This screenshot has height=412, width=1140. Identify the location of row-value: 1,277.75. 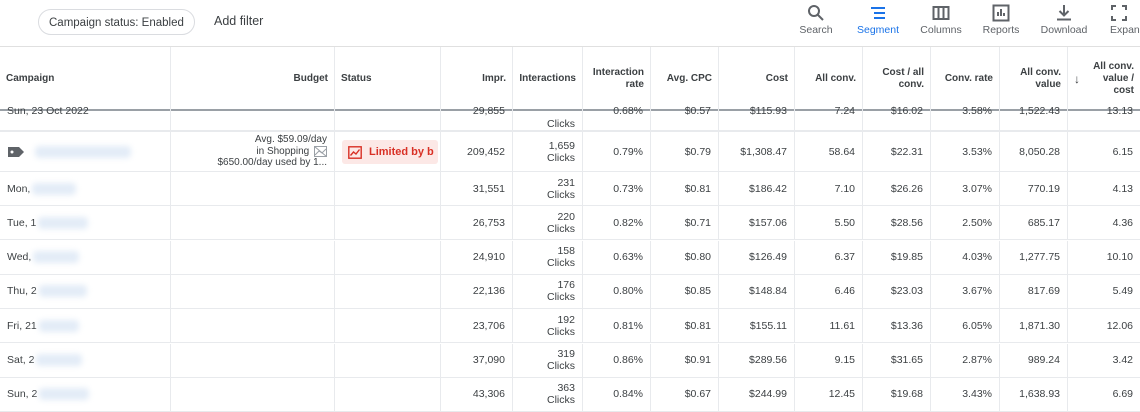
(1034, 257).